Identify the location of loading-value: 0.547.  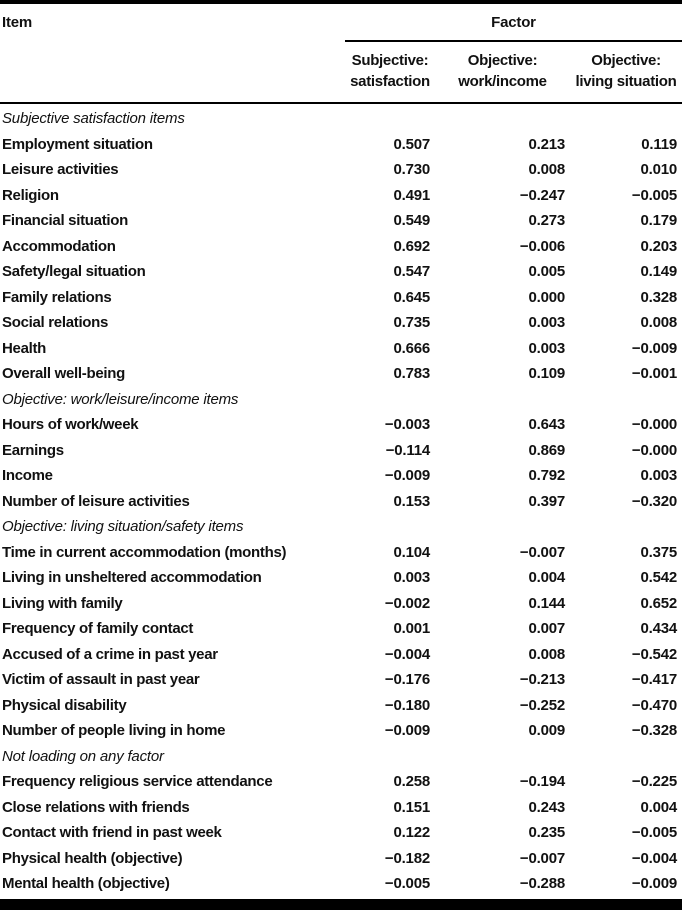
(411, 272).